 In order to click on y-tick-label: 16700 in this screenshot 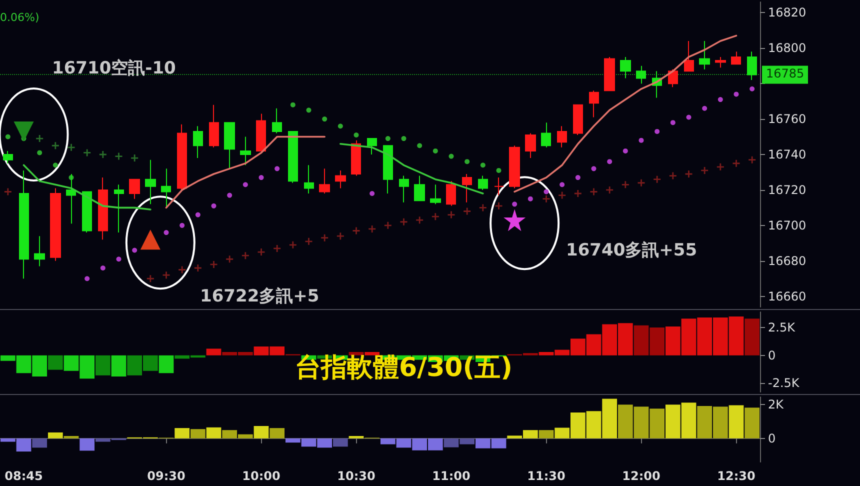, I will do `click(787, 225)`.